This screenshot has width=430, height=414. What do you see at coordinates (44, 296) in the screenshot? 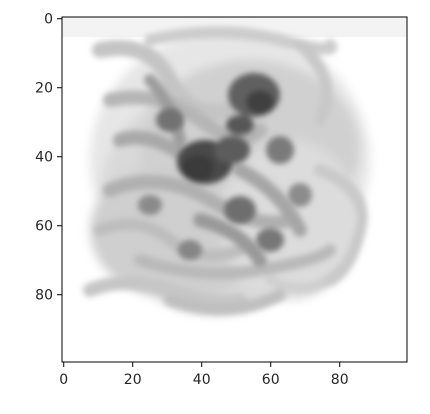
I see `y-tick-label: 80` at bounding box center [44, 296].